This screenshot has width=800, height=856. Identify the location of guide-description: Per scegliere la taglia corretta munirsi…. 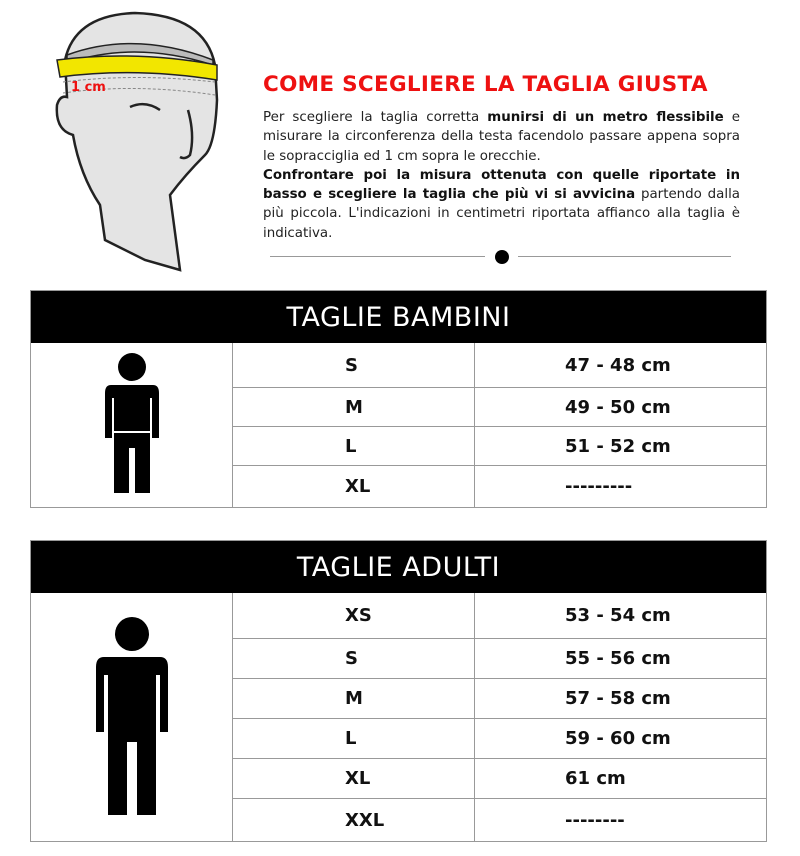
(501, 175).